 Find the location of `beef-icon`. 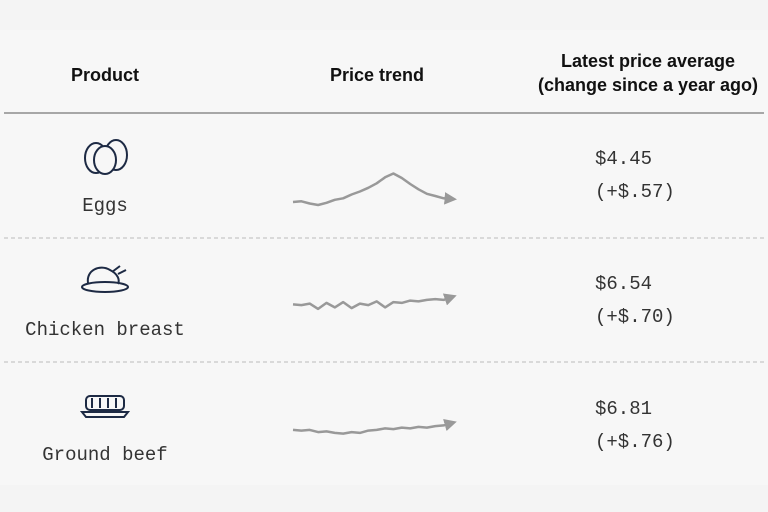

beef-icon is located at coordinates (105, 406).